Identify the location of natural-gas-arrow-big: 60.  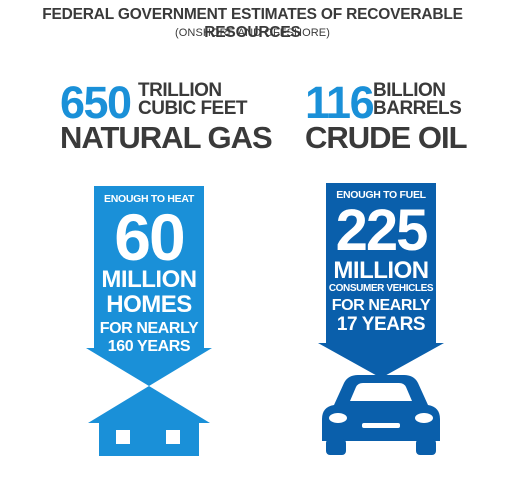
(149, 237).